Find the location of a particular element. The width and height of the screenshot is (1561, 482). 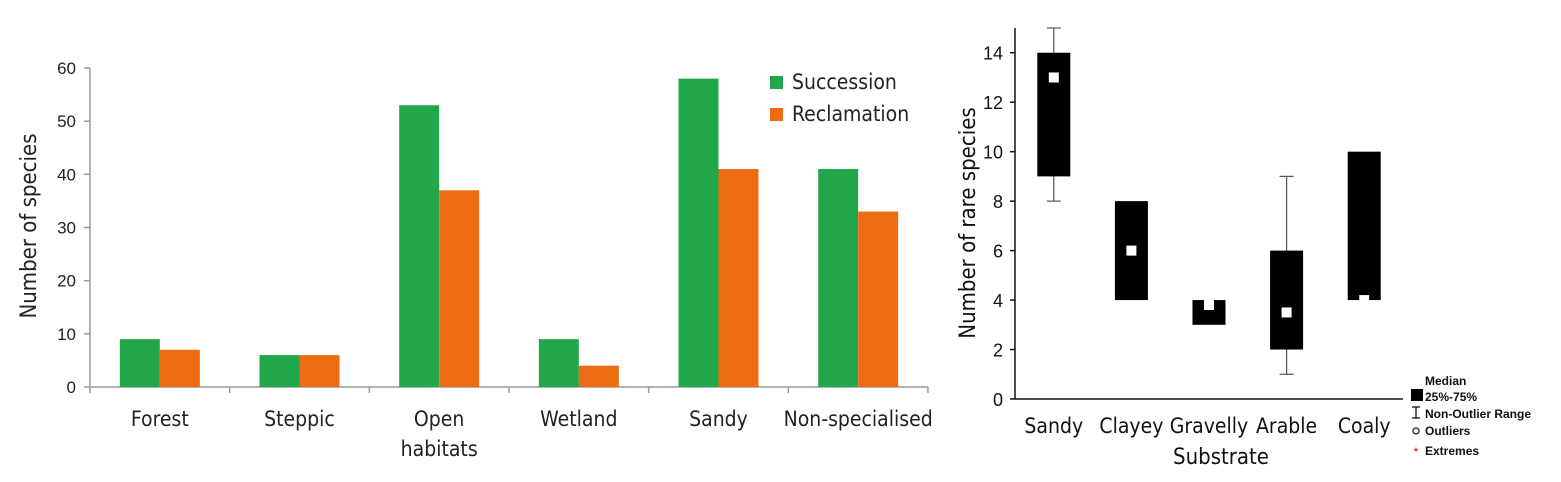

bar-chart-x-tick-label: Wetland is located at coordinates (578, 419).